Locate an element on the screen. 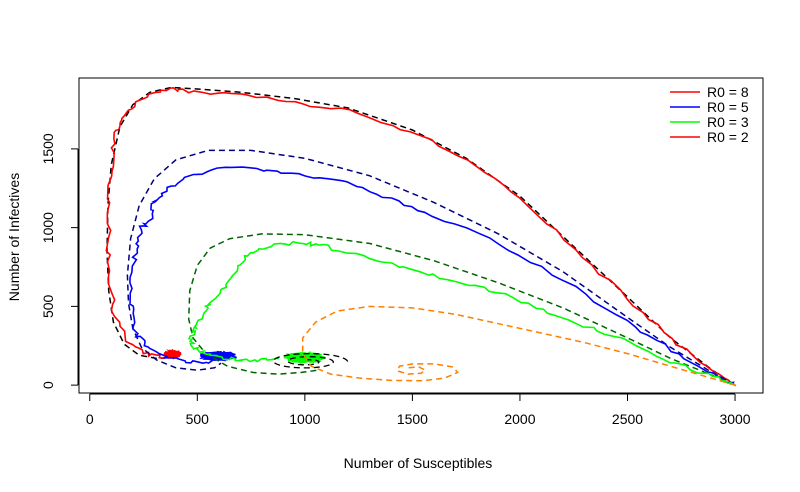 This screenshot has height=492, width=800. series-r0-2-deterministic is located at coordinates (518, 345).